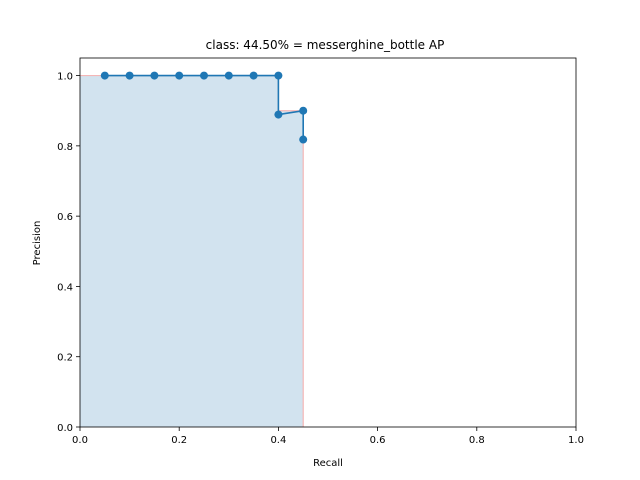 This screenshot has width=640, height=480. Describe the element at coordinates (378, 440) in the screenshot. I see `x-tick-label: 0.6` at that location.